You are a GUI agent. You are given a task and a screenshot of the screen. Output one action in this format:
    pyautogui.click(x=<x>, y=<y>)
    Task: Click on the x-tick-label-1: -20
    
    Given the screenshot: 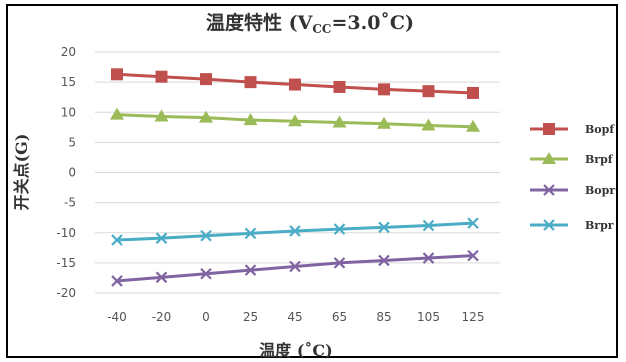 What is the action you would take?
    pyautogui.click(x=162, y=317)
    